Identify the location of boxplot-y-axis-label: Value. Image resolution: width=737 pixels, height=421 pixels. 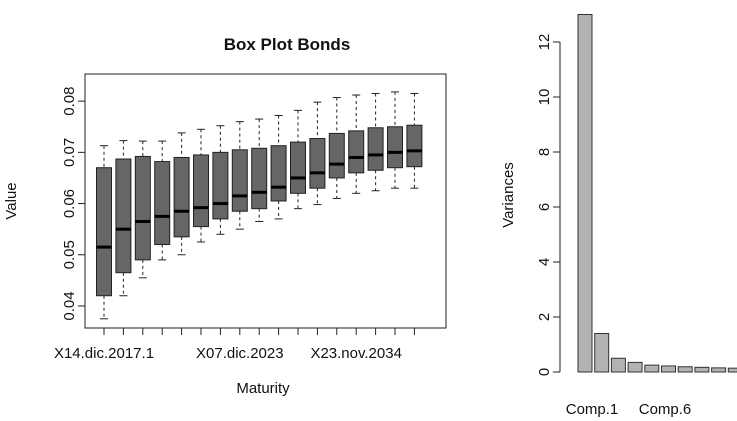
(11, 200).